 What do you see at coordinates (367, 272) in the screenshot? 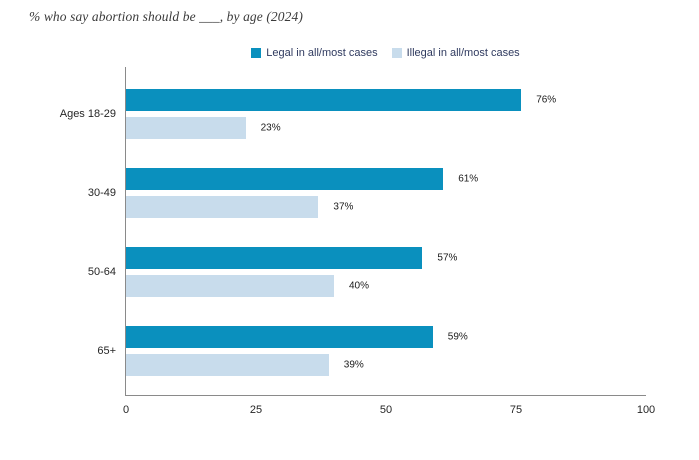
I see `bar-group-2: 50-64 57% 40%` at bounding box center [367, 272].